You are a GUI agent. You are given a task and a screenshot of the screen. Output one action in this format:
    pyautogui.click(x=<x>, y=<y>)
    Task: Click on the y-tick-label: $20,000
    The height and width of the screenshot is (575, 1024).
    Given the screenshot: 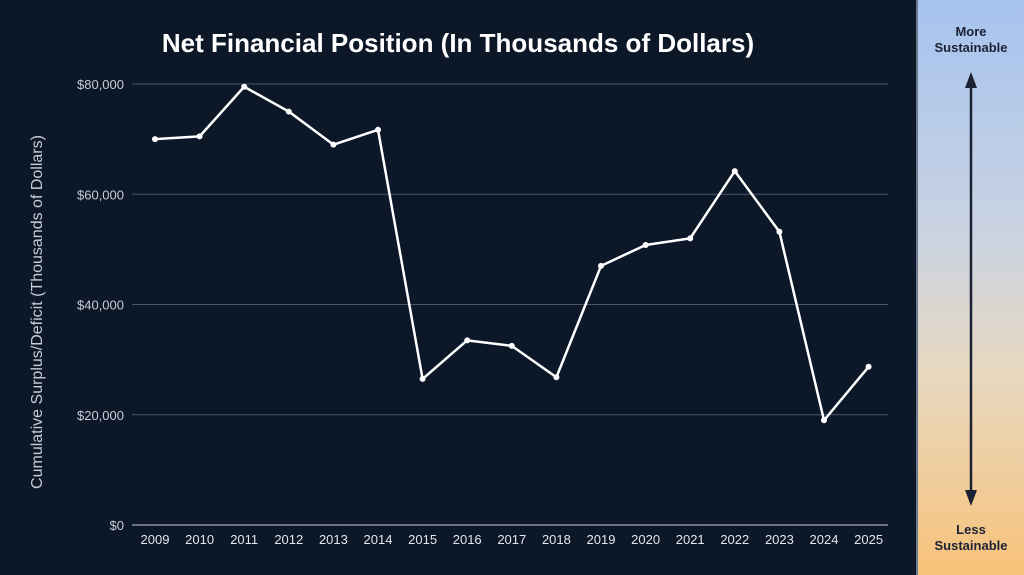 What is the action you would take?
    pyautogui.click(x=100, y=415)
    